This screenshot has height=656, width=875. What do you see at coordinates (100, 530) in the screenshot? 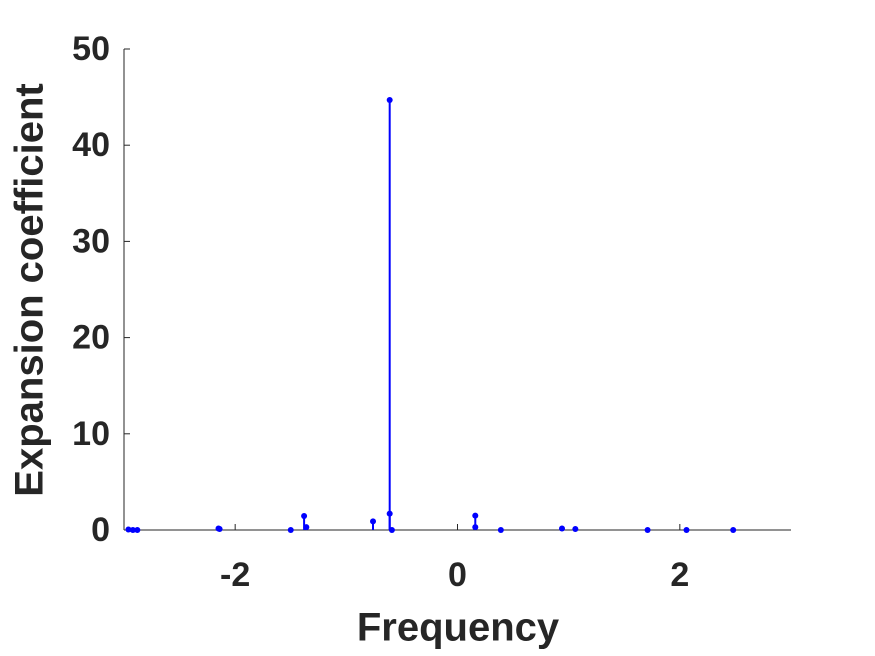
I see `y-tick-label: 0` at bounding box center [100, 530].